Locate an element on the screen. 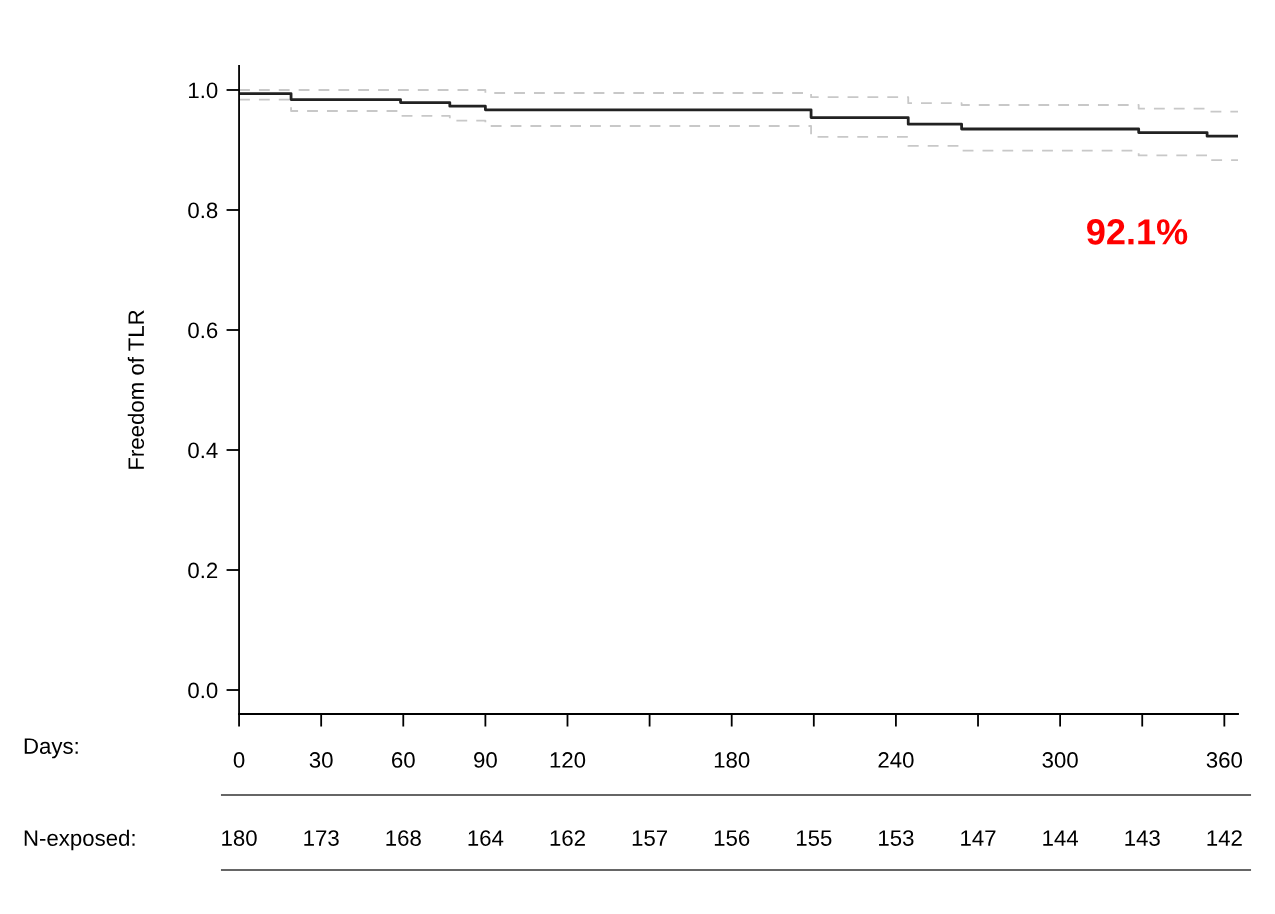 This screenshot has height=914, width=1275. text: N-exposed: is located at coordinates (79, 840).